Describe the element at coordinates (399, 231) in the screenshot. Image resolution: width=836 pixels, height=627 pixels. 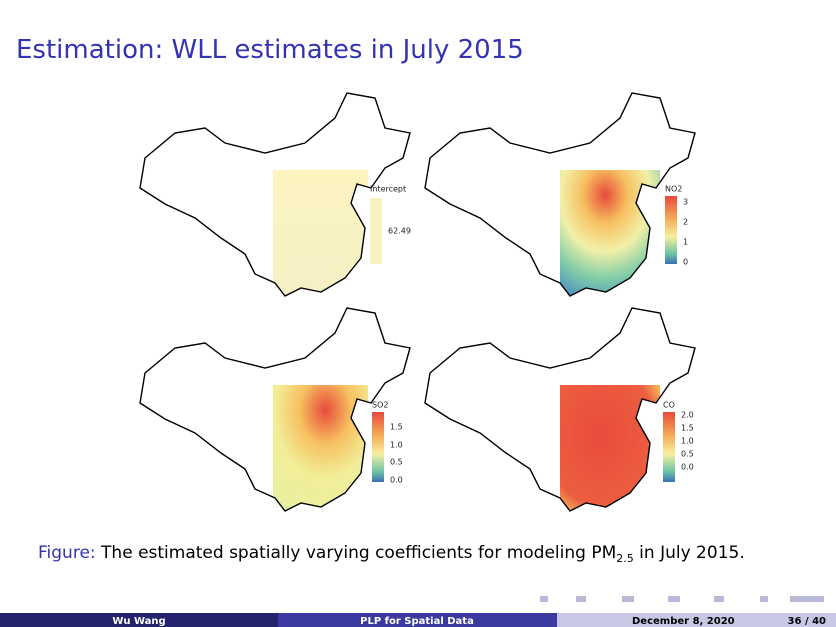
I see `legend-tick: 62.49` at that location.